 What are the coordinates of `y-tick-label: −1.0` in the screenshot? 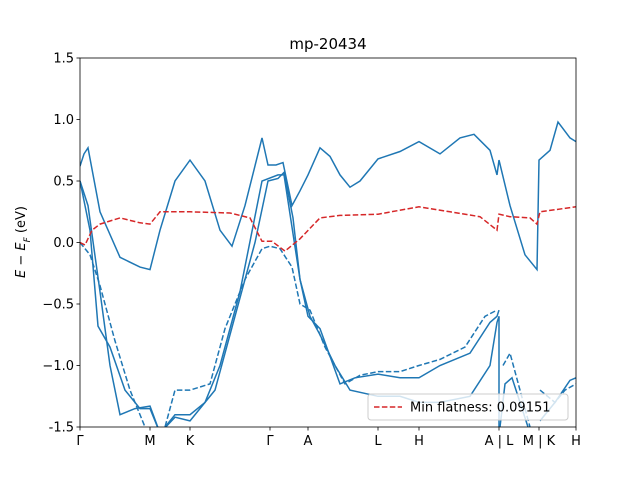 It's located at (58, 366).